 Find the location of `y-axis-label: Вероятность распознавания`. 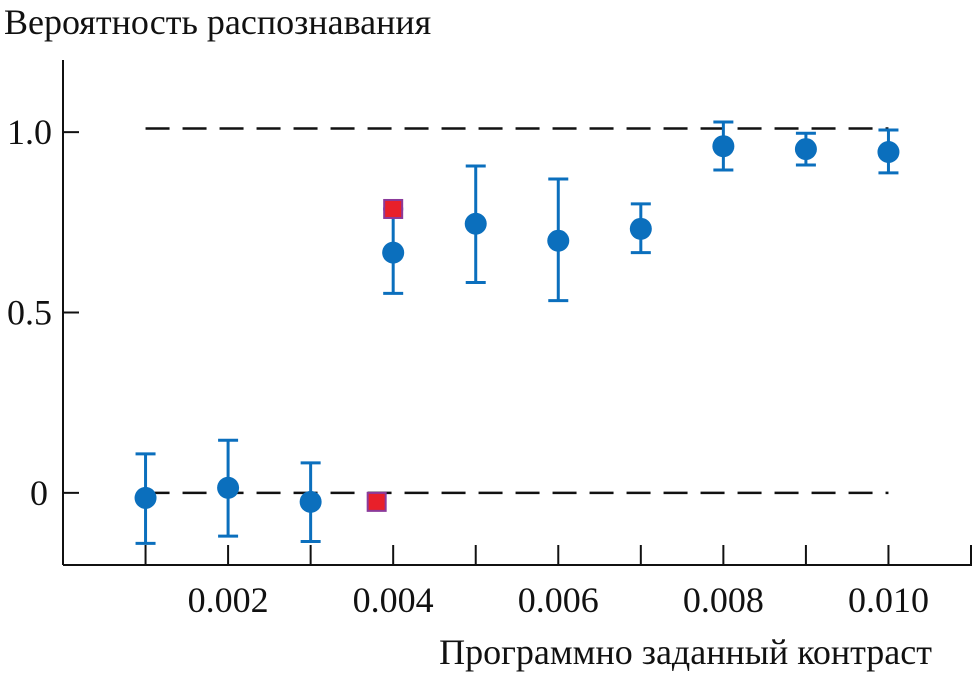

y-axis-label: Вероятность распознавания is located at coordinates (217, 22).